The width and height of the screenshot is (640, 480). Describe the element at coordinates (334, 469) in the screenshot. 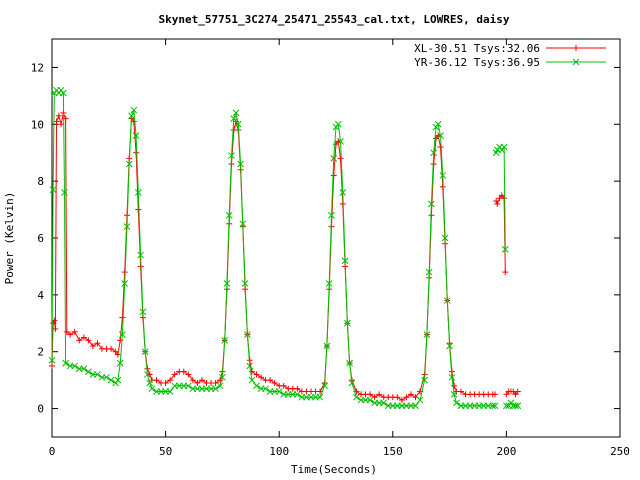

I see `x-axis-label: Time(Seconds)` at that location.